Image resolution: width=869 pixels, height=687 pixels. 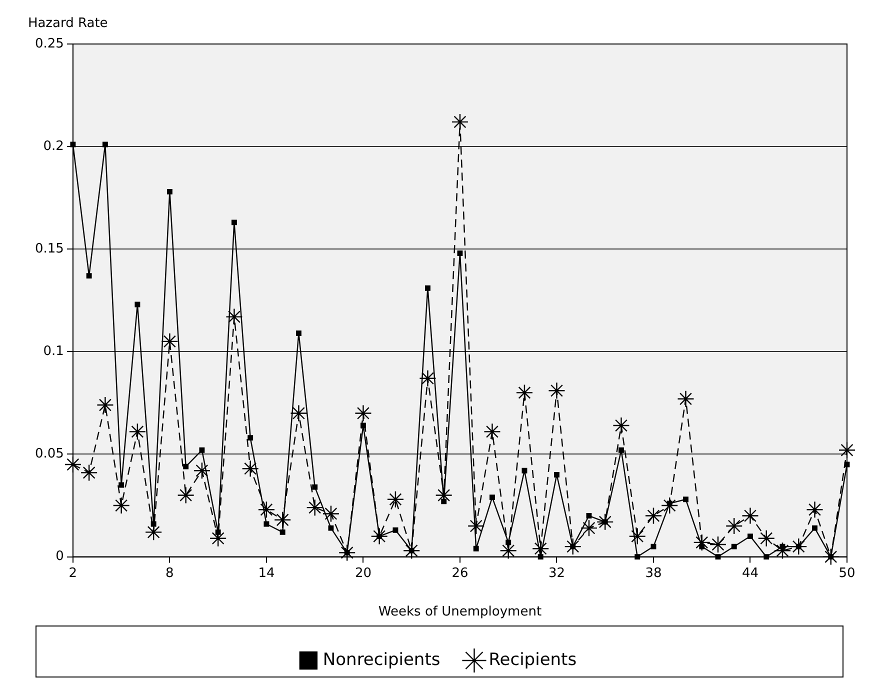 What do you see at coordinates (847, 573) in the screenshot?
I see `x-tick-label: 50` at bounding box center [847, 573].